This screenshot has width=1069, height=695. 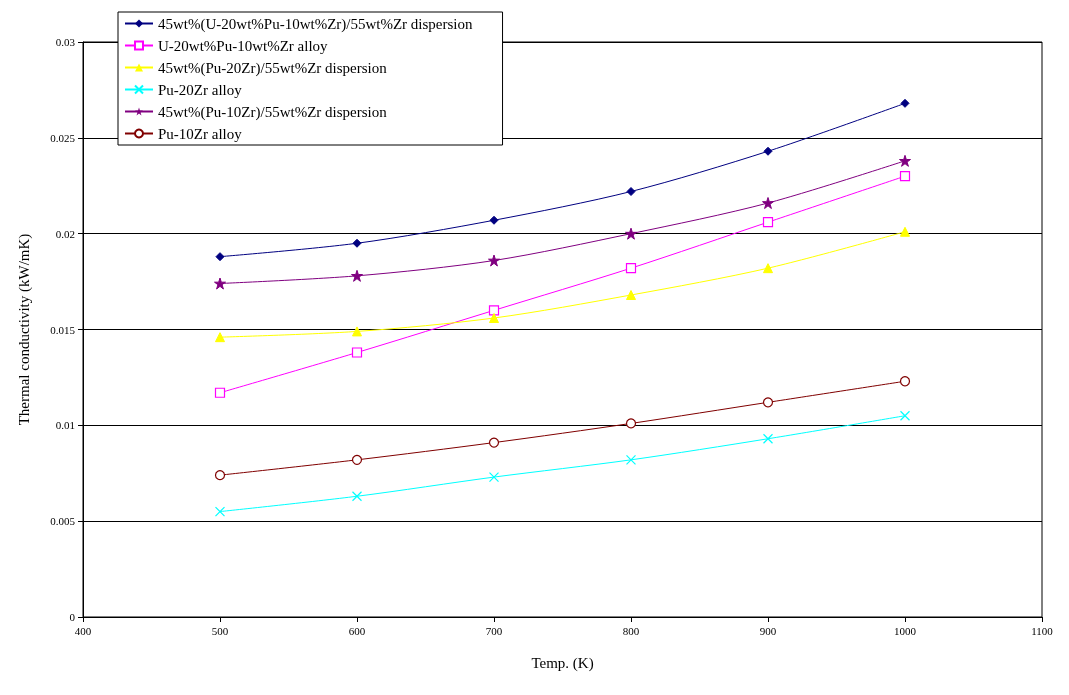 I want to click on y-tick-label: 0.025, so click(x=63, y=137).